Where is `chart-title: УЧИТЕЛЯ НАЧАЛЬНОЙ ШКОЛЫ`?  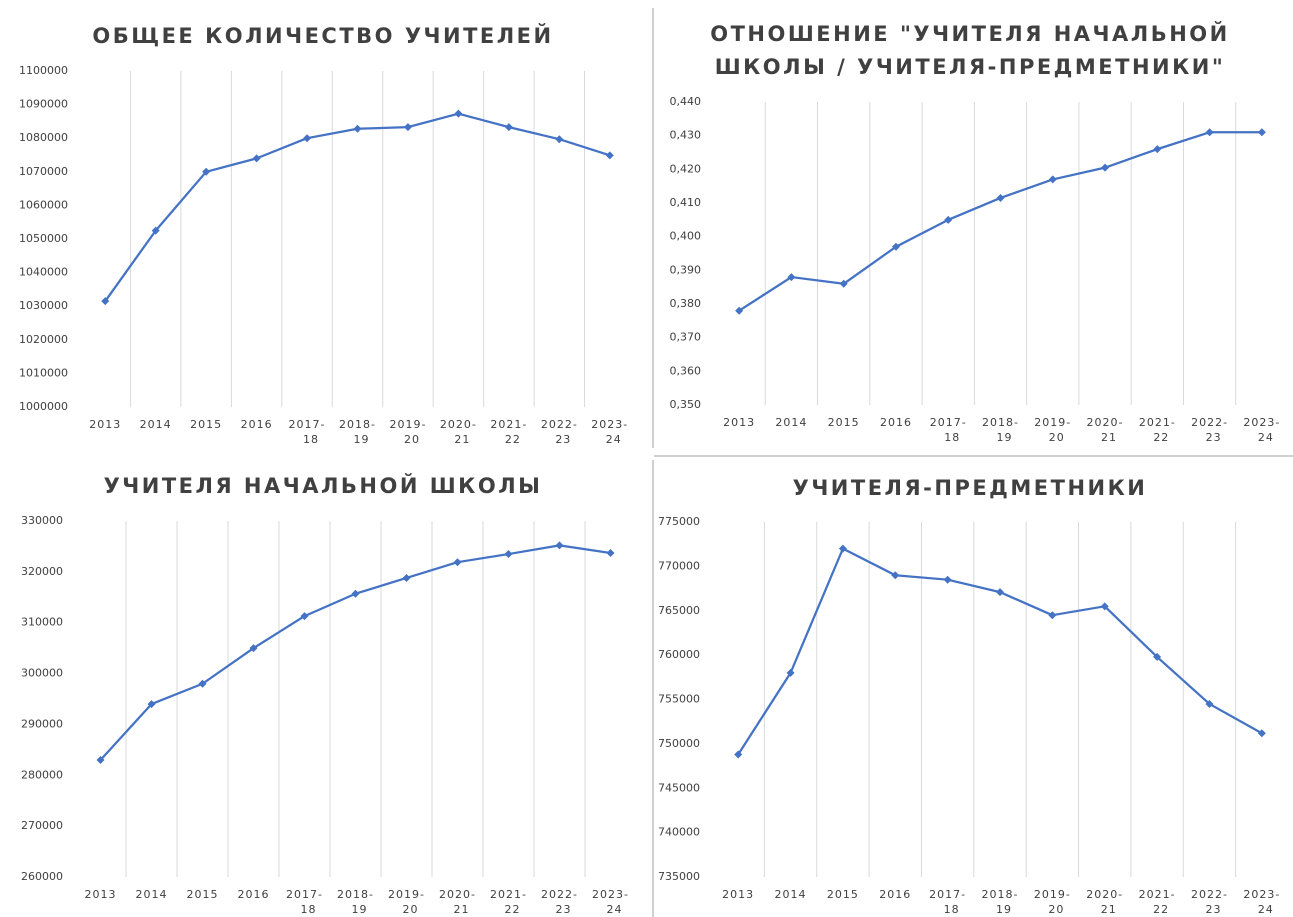
chart-title: УЧИТЕЛЯ НАЧАЛЬНОЙ ШКОЛЫ is located at coordinates (323, 486).